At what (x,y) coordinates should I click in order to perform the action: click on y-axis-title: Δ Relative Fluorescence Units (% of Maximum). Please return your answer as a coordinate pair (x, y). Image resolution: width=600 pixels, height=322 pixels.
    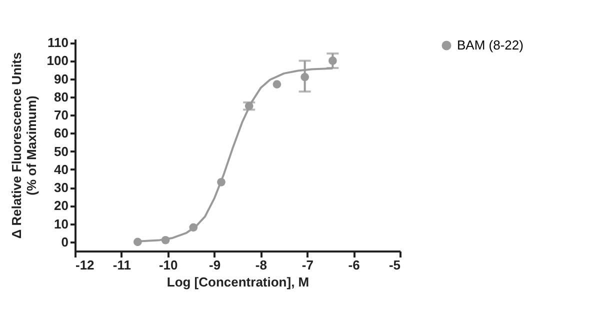
    Looking at the image, I should click on (23, 145).